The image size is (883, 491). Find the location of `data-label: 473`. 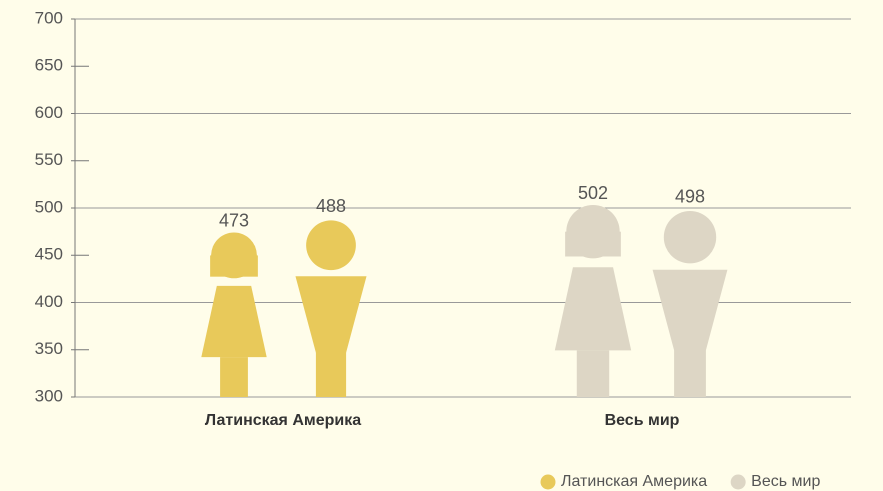

data-label: 473 is located at coordinates (234, 220).